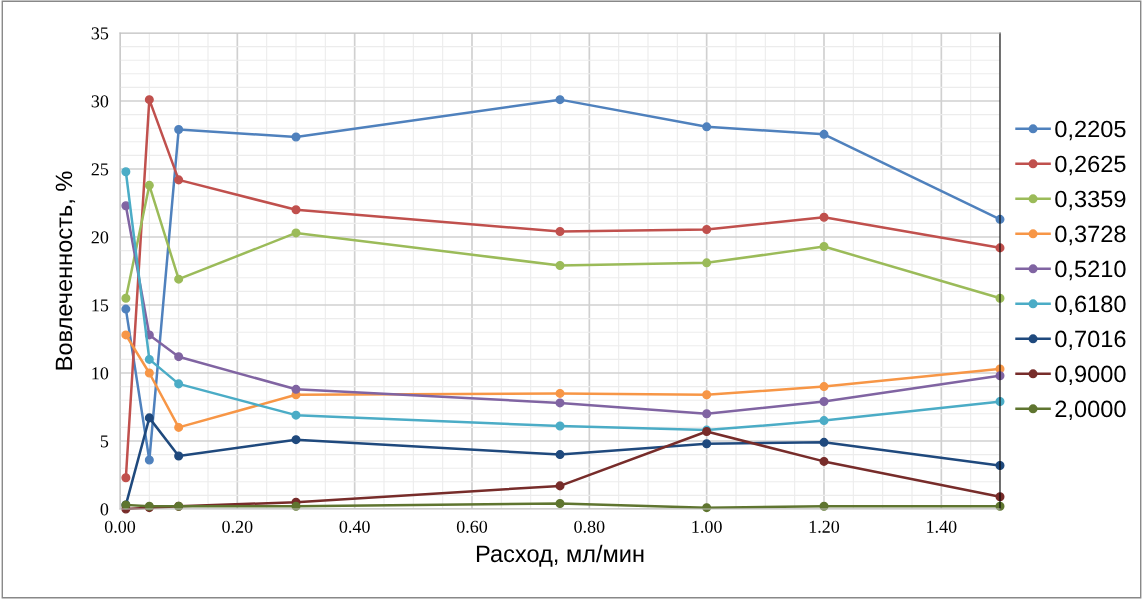 The image size is (1143, 599). Describe the element at coordinates (65, 270) in the screenshot. I see `y-axis-title: Вовлеченность, %` at that location.